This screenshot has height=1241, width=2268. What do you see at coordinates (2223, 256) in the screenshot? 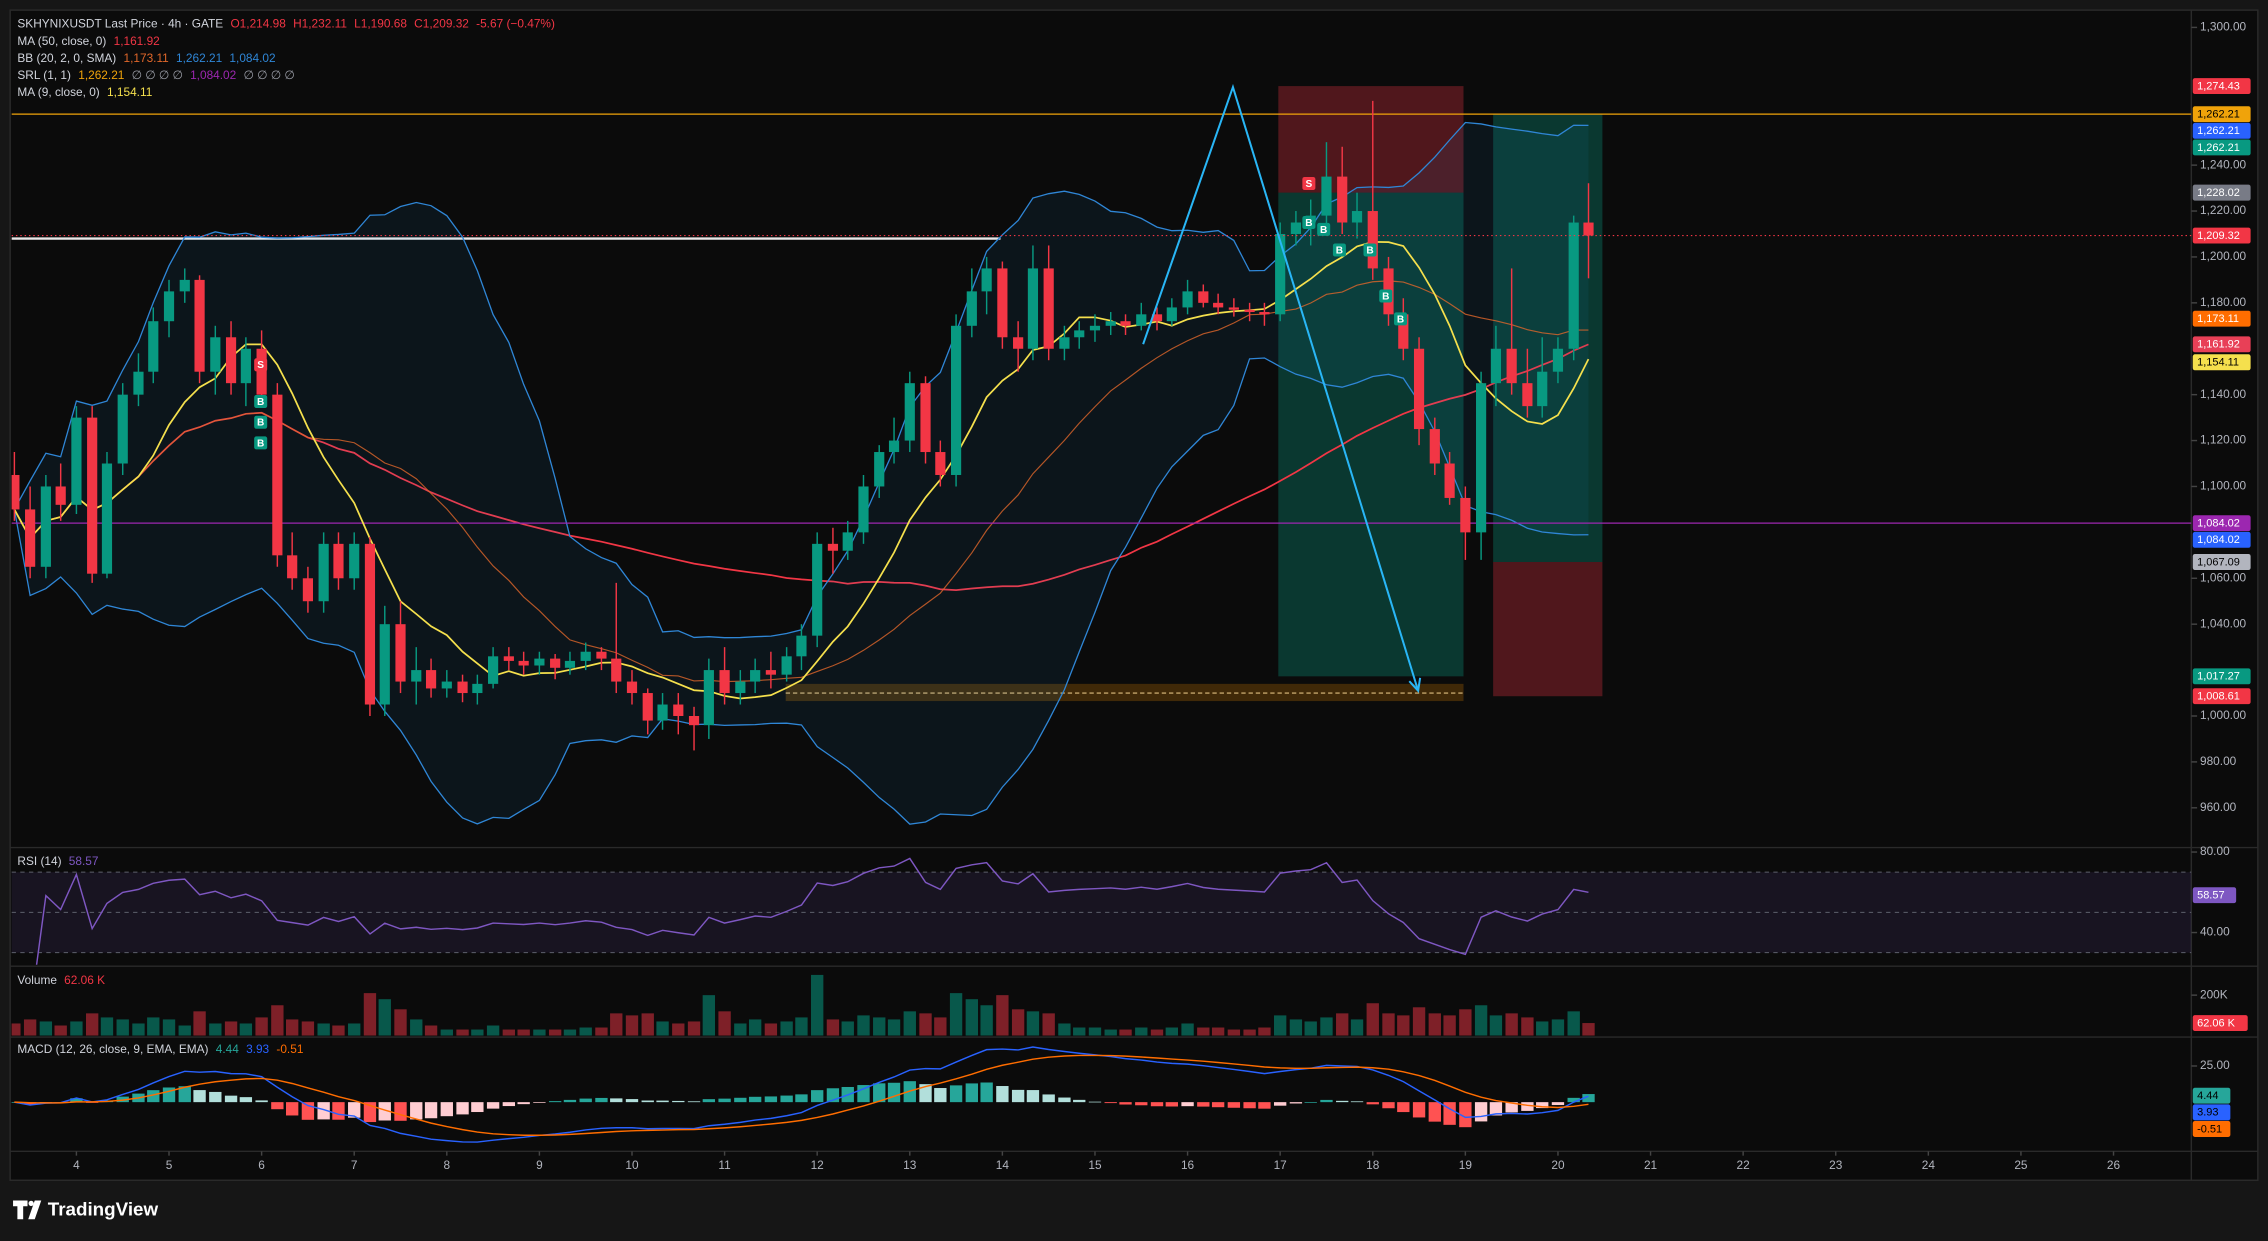
I see `y-tick-label: 1,200.00` at bounding box center [2223, 256].